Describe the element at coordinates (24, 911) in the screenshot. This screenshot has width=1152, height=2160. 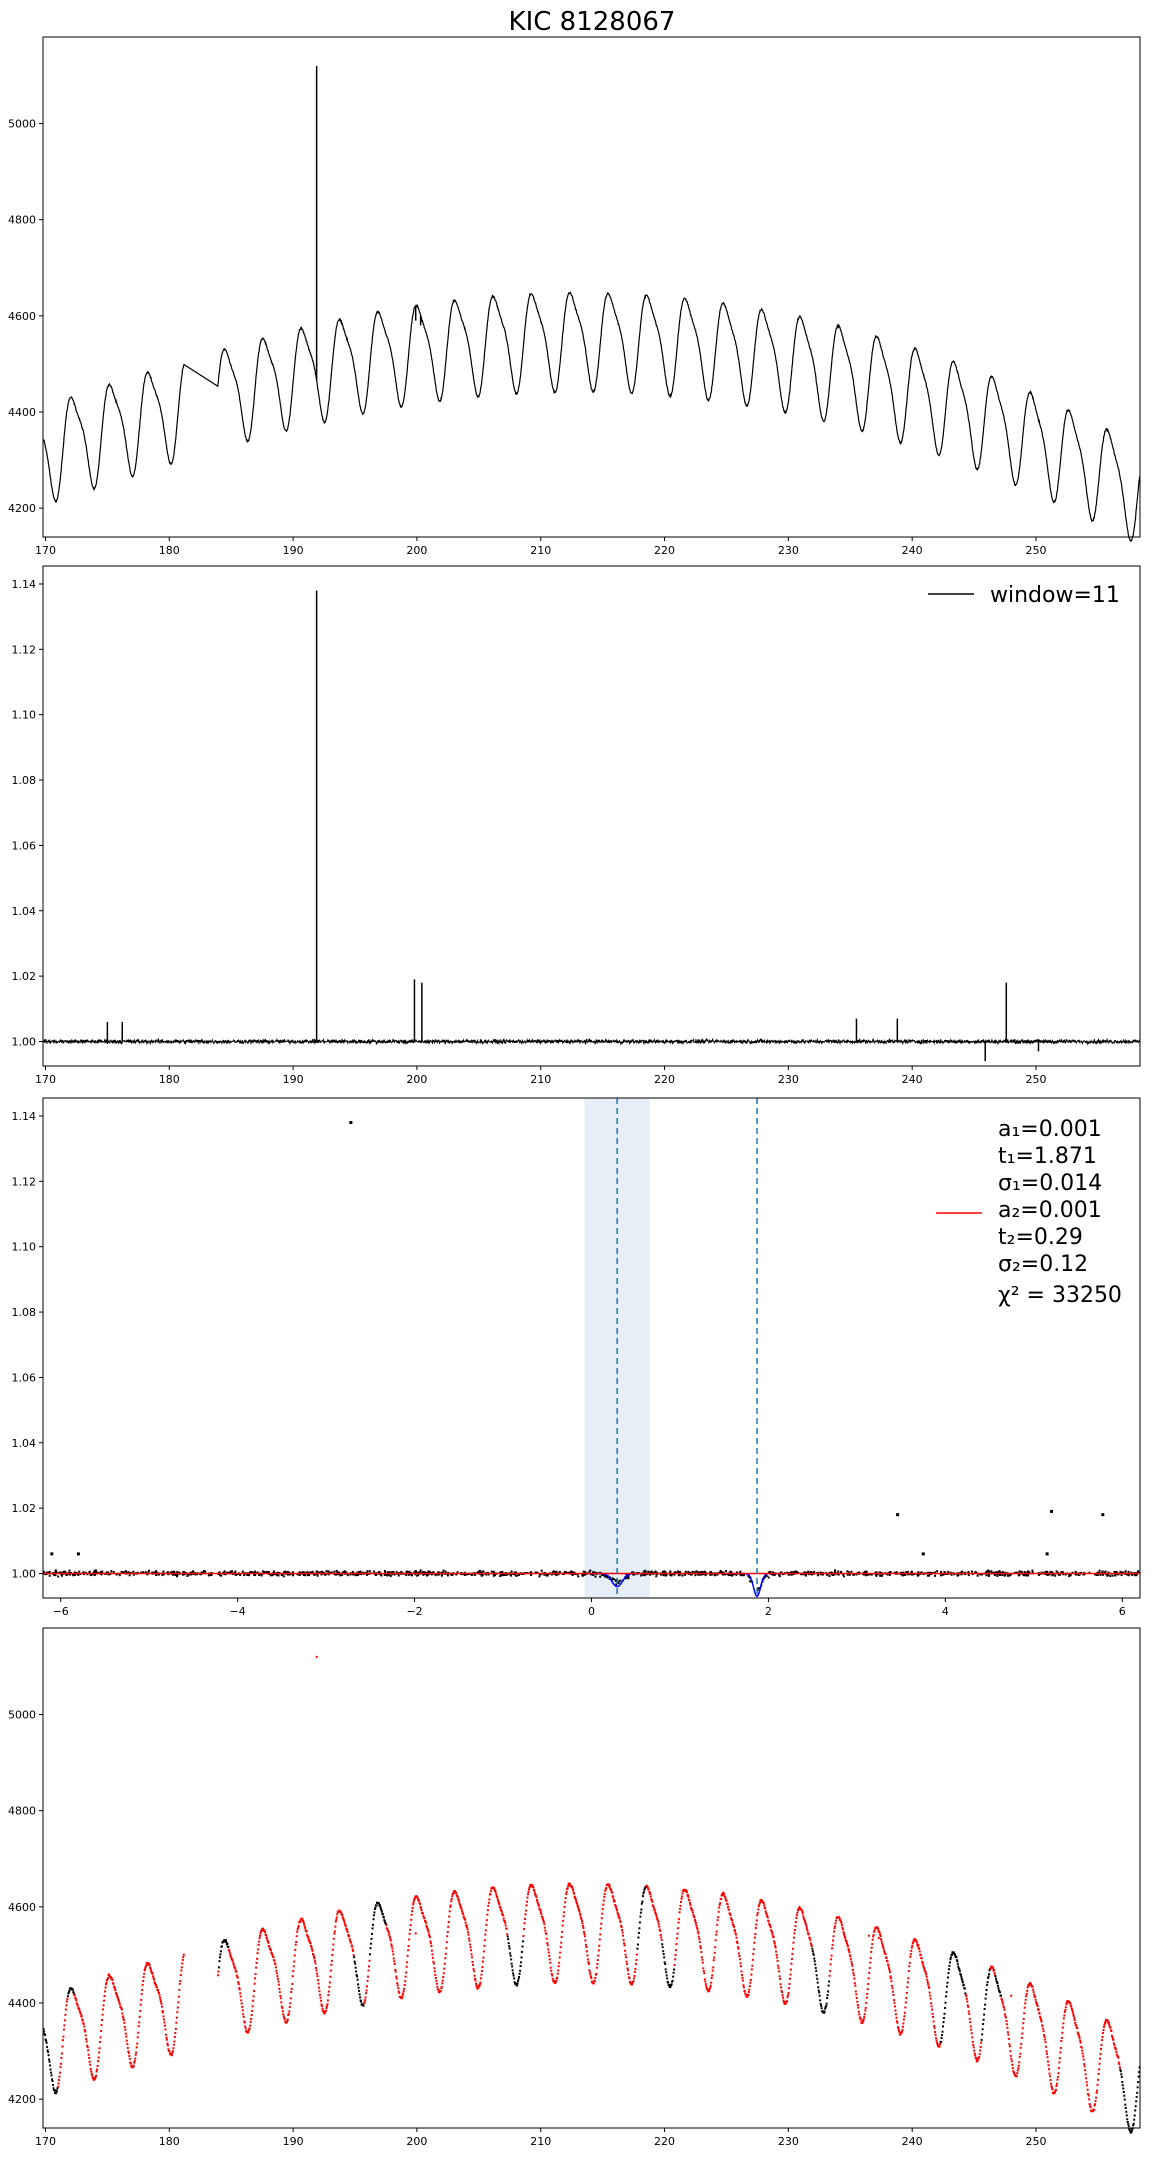
I see `y-tick-label: 1.04` at that location.